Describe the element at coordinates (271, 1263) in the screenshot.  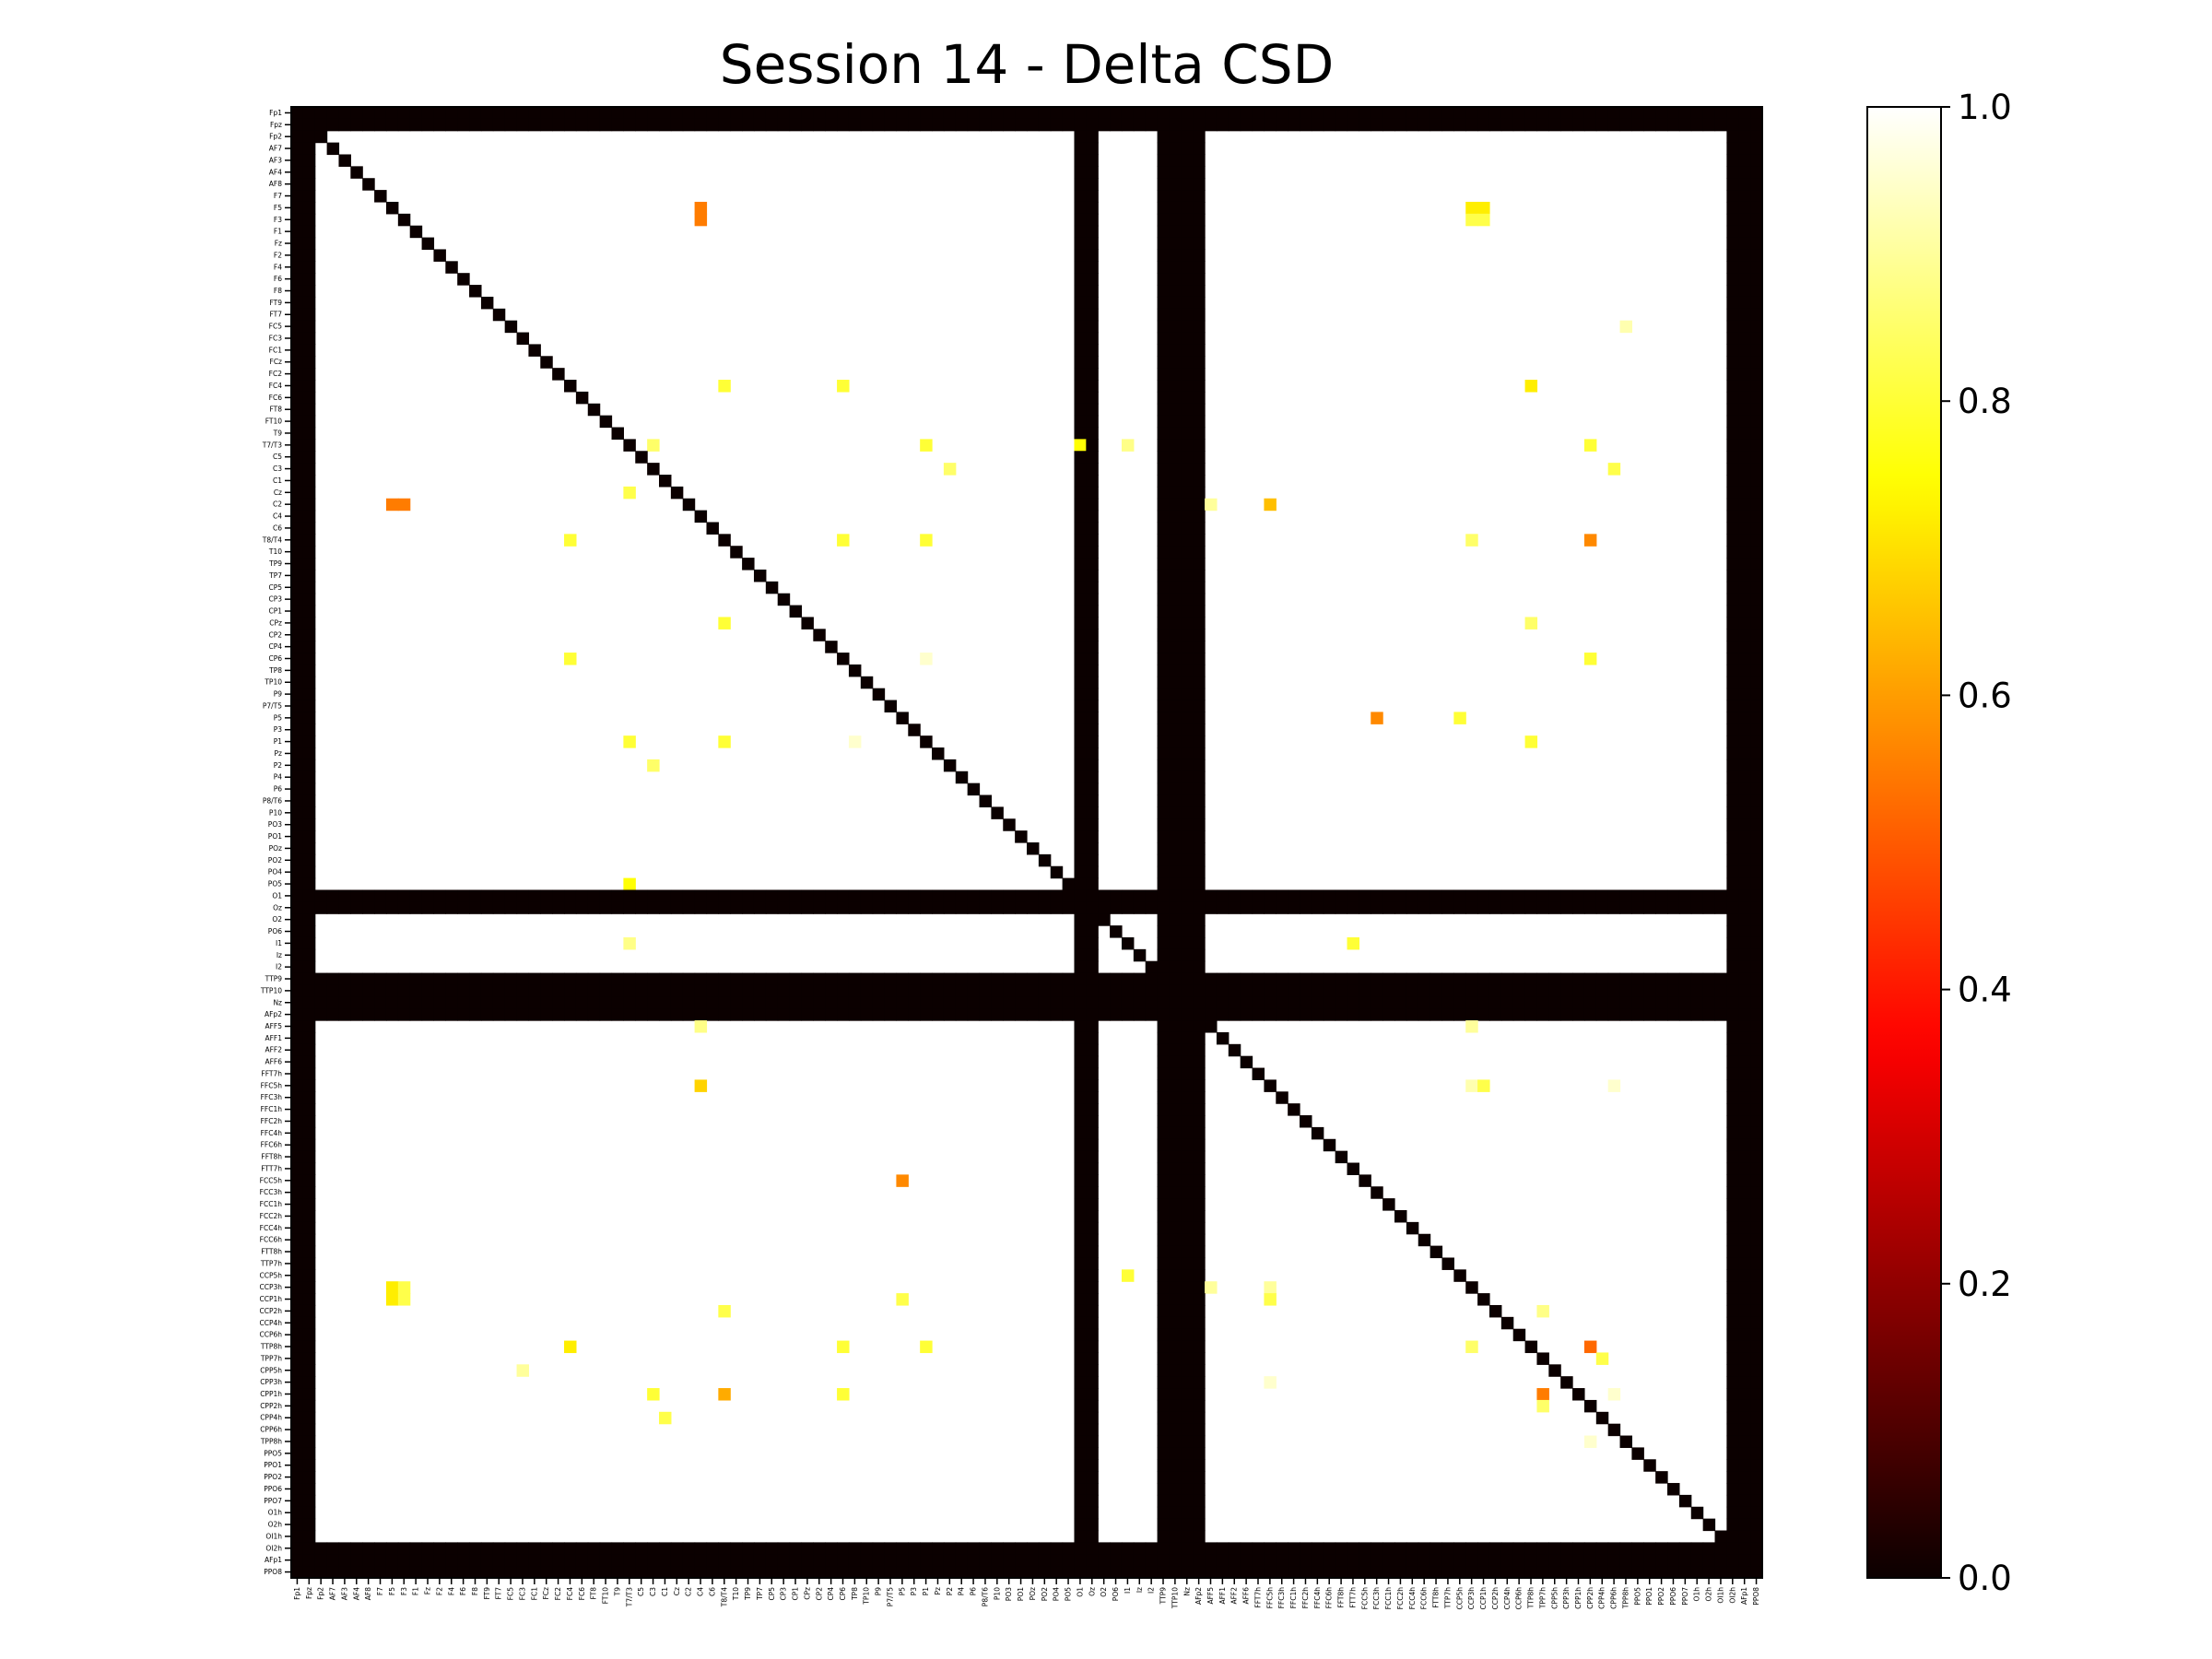
I see `y-tick-label: TTP7h` at that location.